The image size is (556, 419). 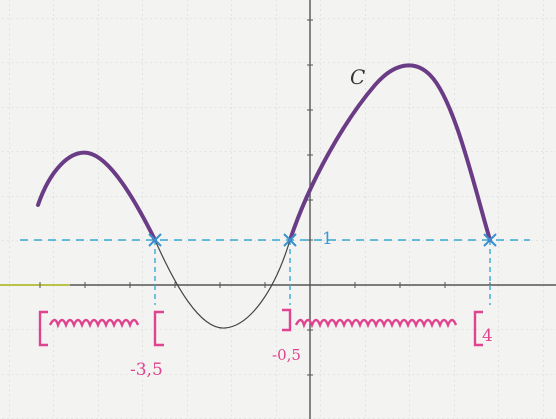 What do you see at coordinates (487, 336) in the screenshot?
I see `bound-label: 4` at bounding box center [487, 336].